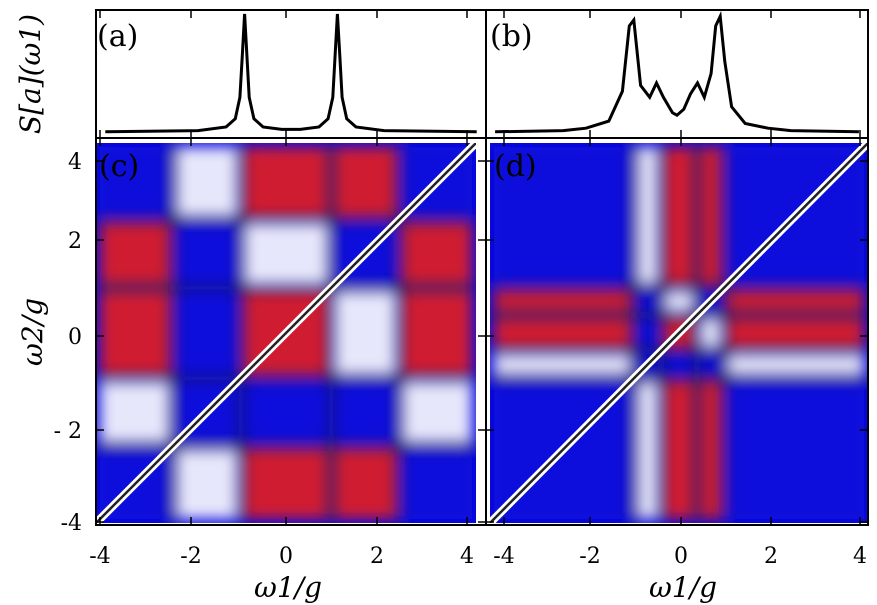  I want to click on y-tick-label: 4, so click(75, 162).